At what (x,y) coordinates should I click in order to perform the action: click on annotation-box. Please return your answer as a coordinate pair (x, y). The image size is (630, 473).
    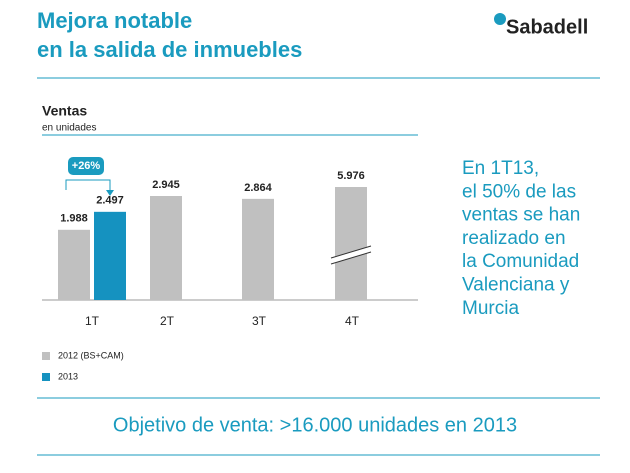
    Looking at the image, I should click on (86, 166).